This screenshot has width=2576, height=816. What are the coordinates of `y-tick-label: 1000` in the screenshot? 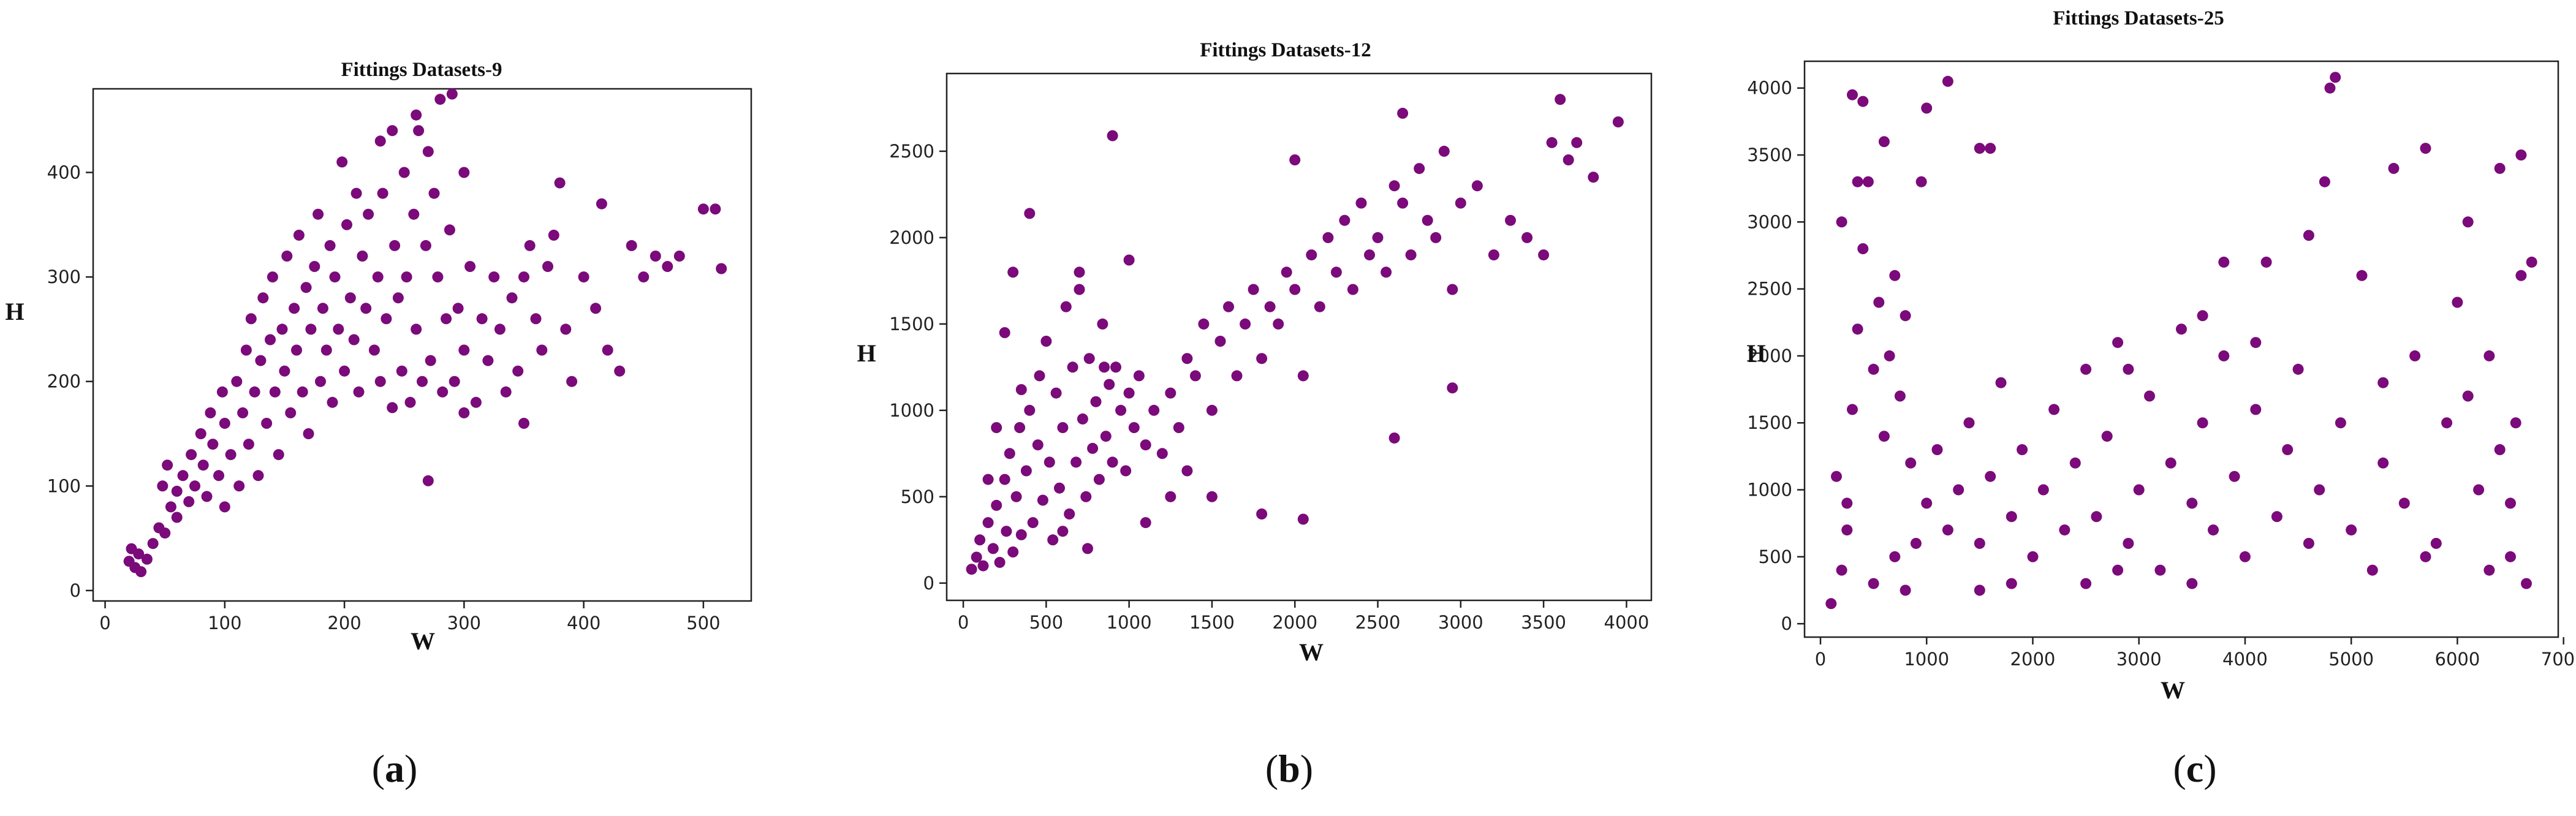 It's located at (1770, 490).